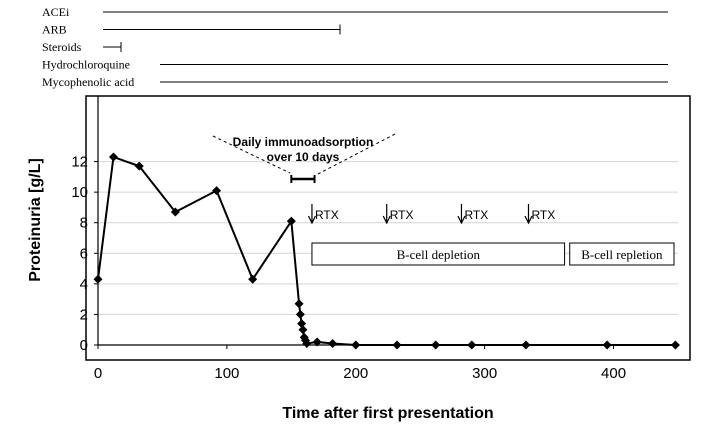 The width and height of the screenshot is (712, 444). What do you see at coordinates (79, 162) in the screenshot?
I see `y-tick-label: 12` at bounding box center [79, 162].